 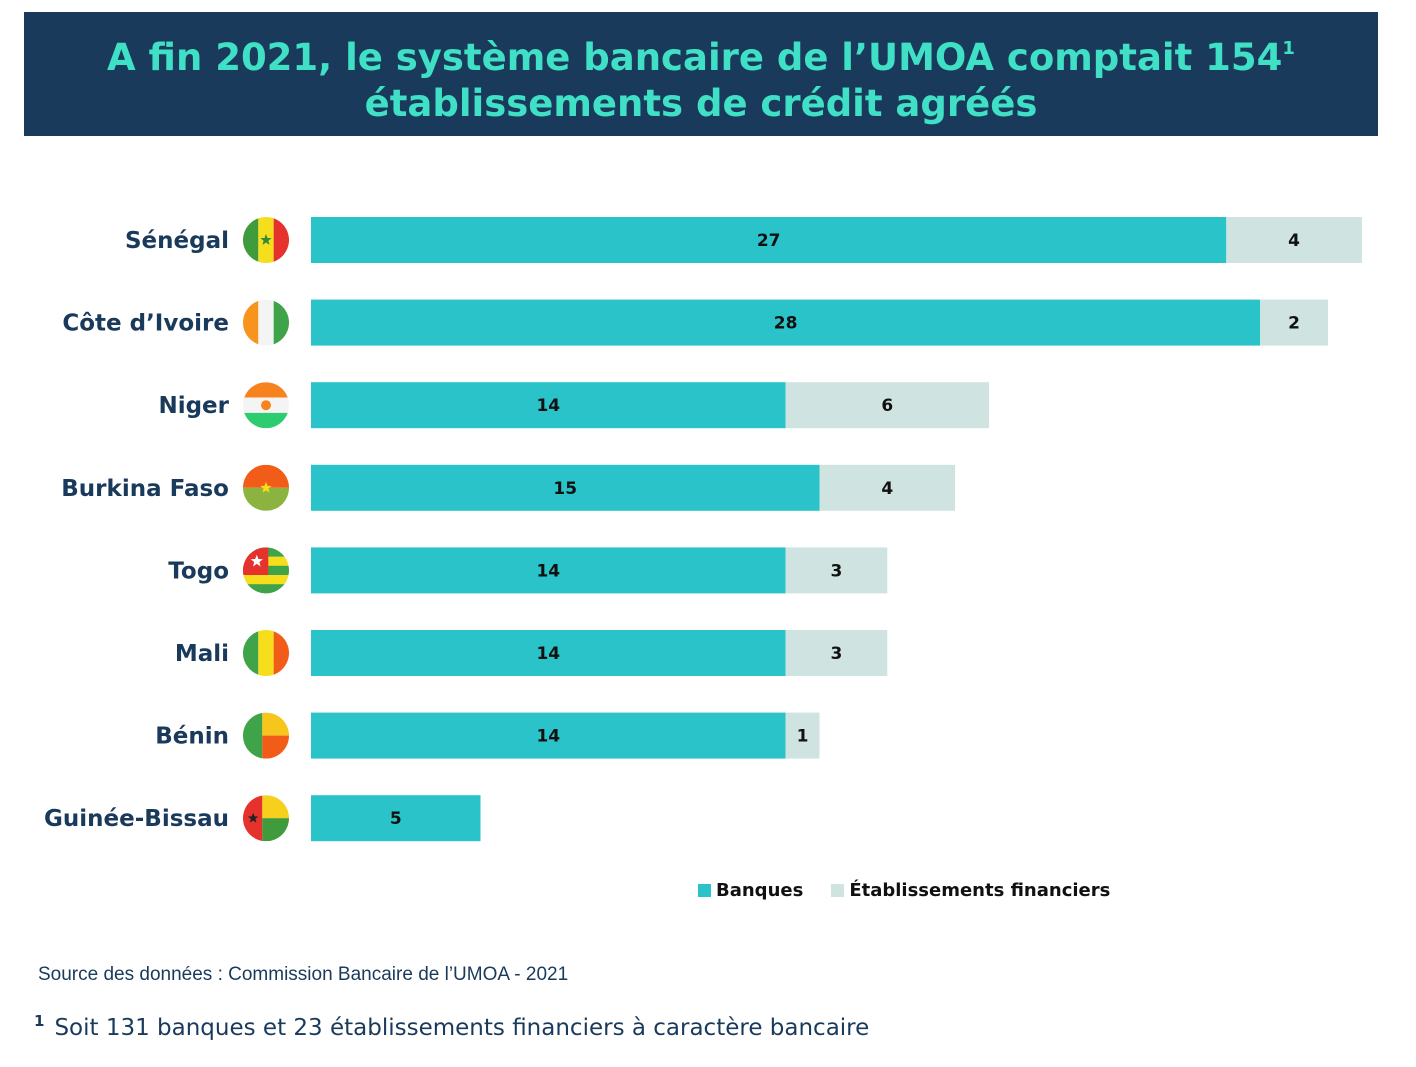 I want to click on bar-banques-niger, so click(x=548, y=405).